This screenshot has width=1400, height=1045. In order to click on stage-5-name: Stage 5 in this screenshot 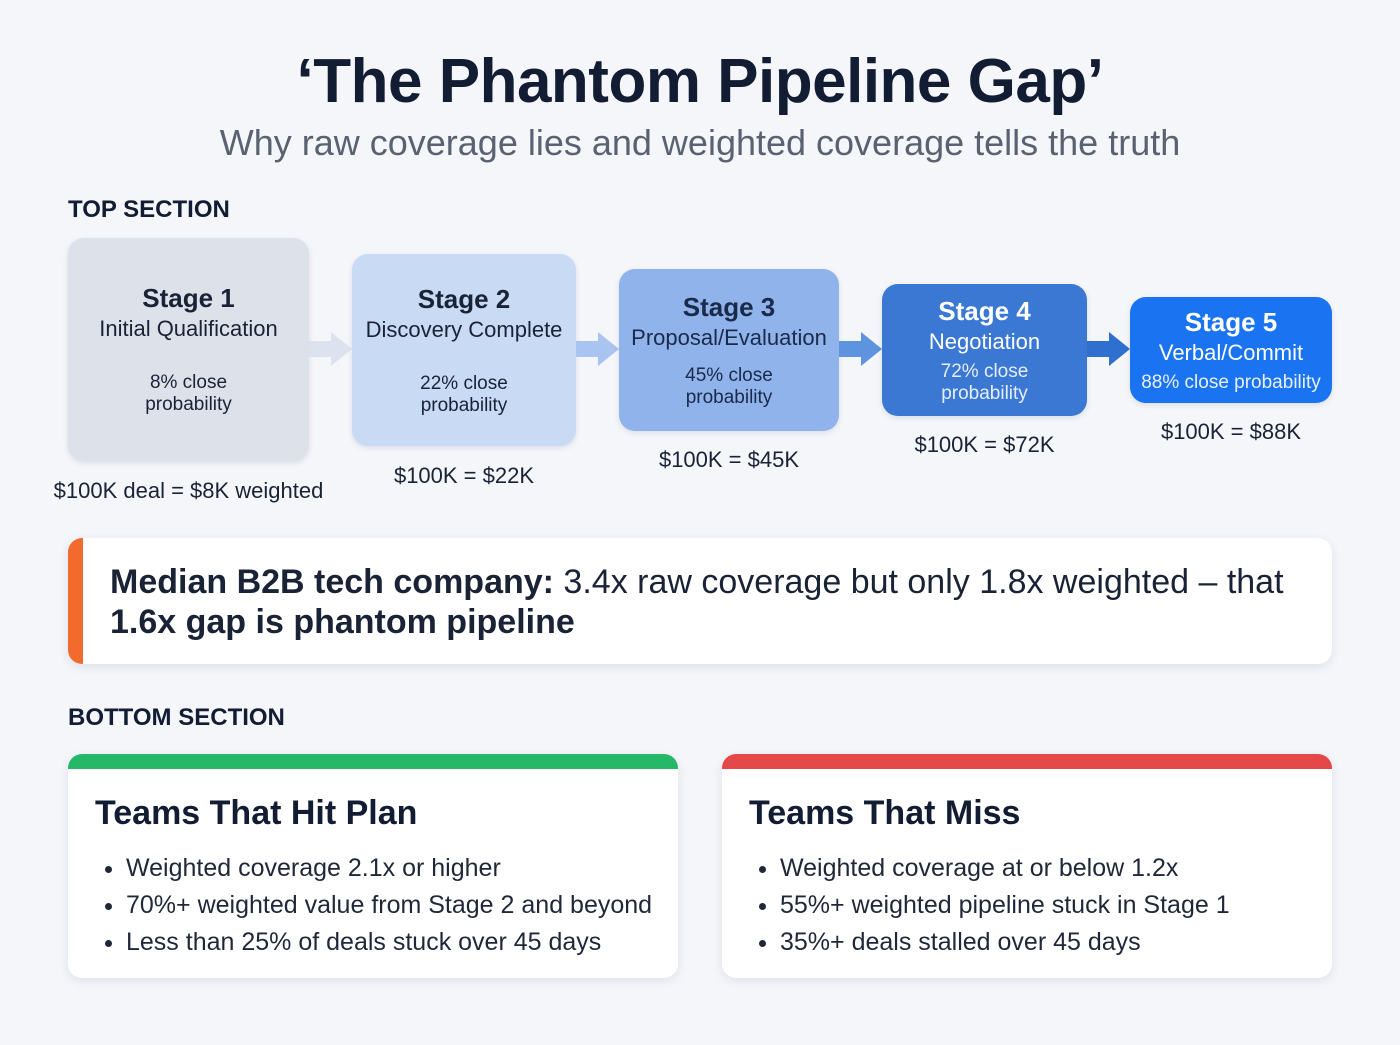, I will do `click(1231, 321)`.